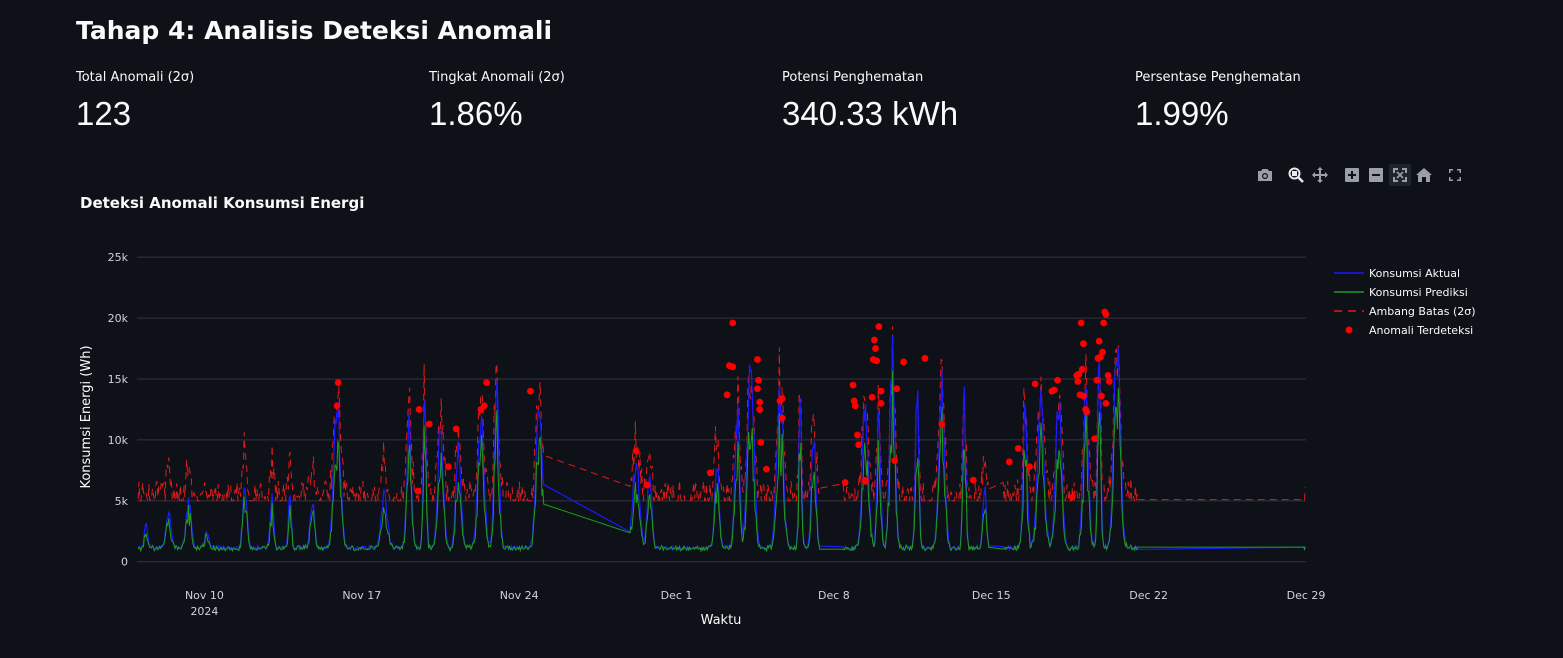  I want to click on legend-item-anomaly: Anomali Terdeteksi, so click(1409, 330).